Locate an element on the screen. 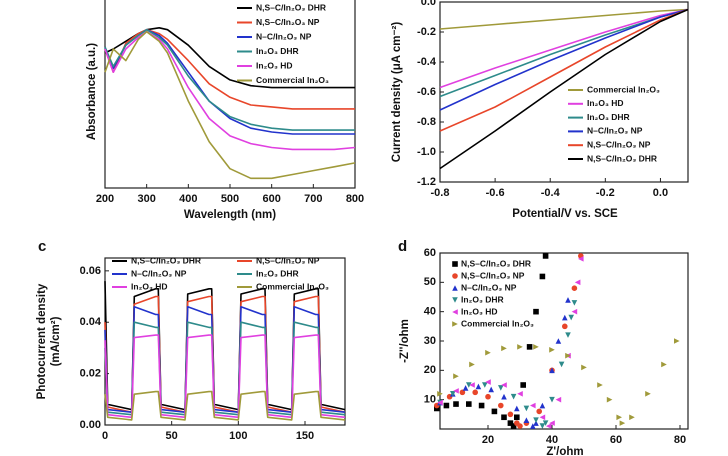 The image size is (728, 456). x-tick-label: 700 is located at coordinates (313, 199).